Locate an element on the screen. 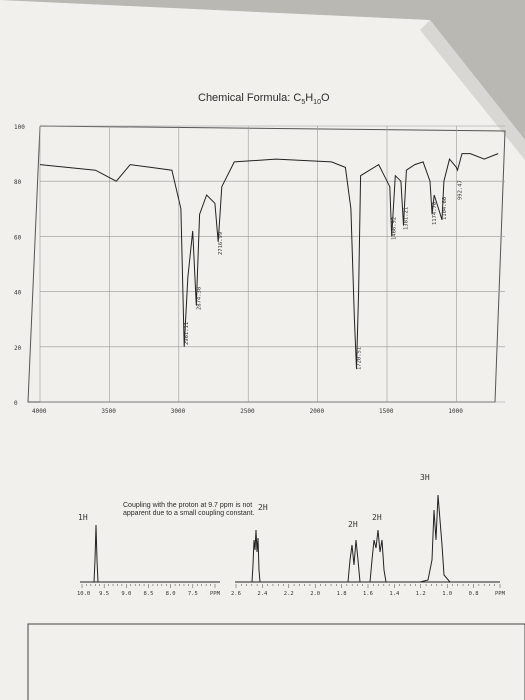 This screenshot has height=700, width=525. nmr-axis-label: 2.4 is located at coordinates (262, 594).